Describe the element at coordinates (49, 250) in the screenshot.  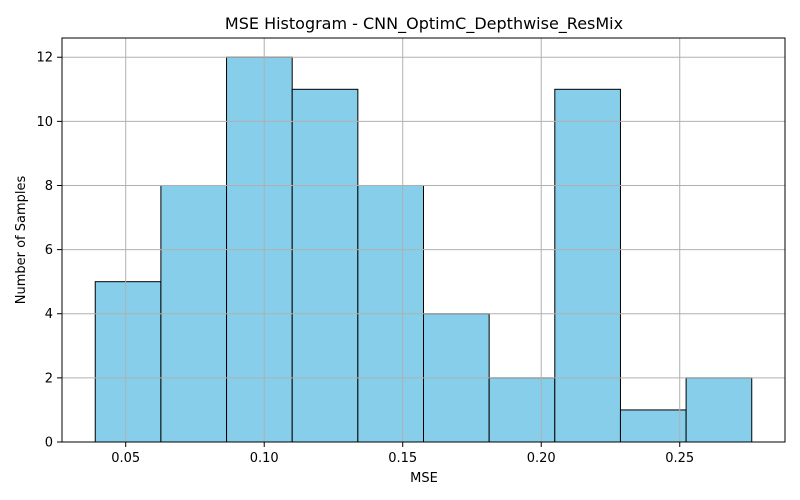
I see `y-tick-label: 6` at that location.